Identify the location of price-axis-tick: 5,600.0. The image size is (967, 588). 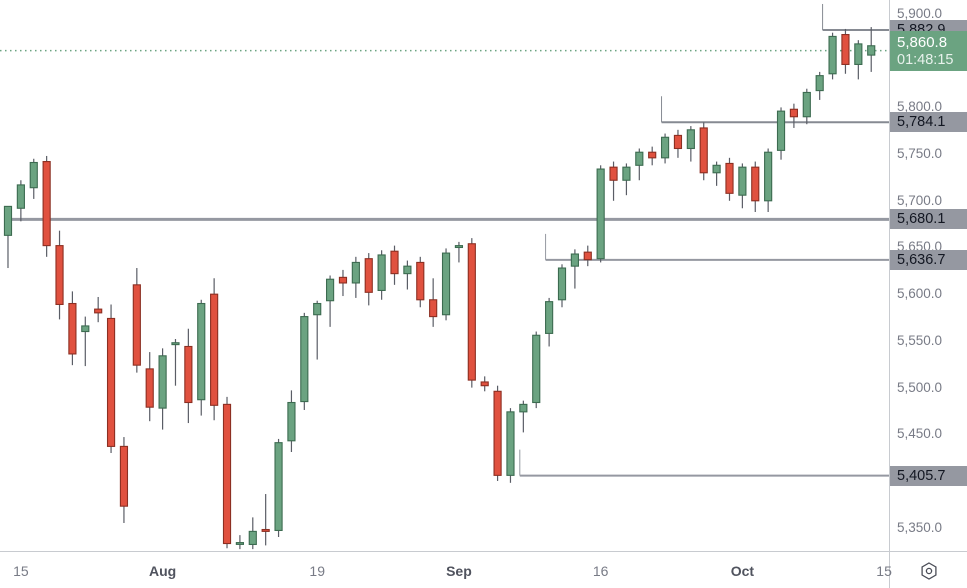
(920, 294).